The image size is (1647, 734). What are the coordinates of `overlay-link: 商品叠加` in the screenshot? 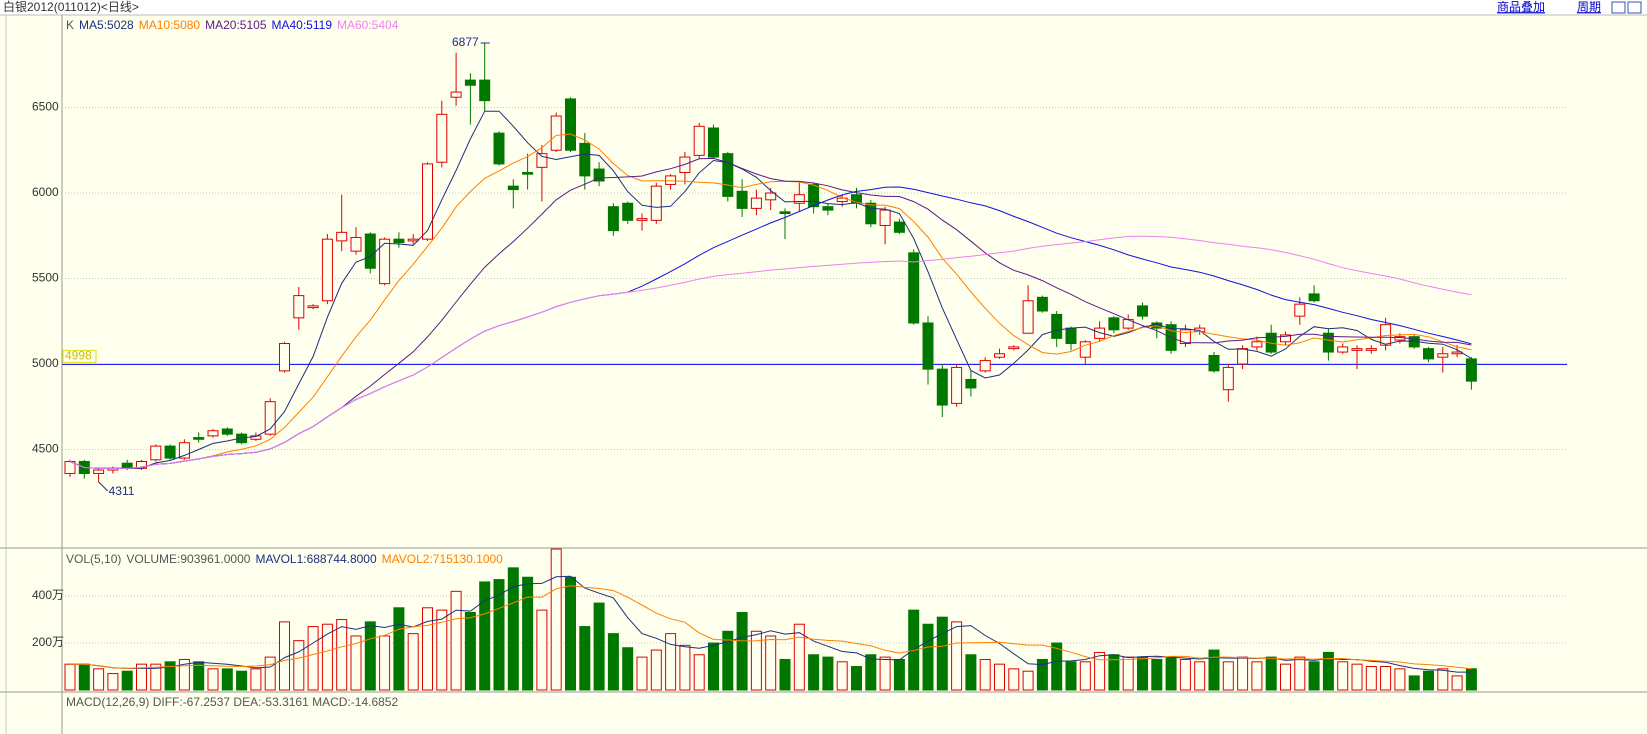 It's located at (1521, 7).